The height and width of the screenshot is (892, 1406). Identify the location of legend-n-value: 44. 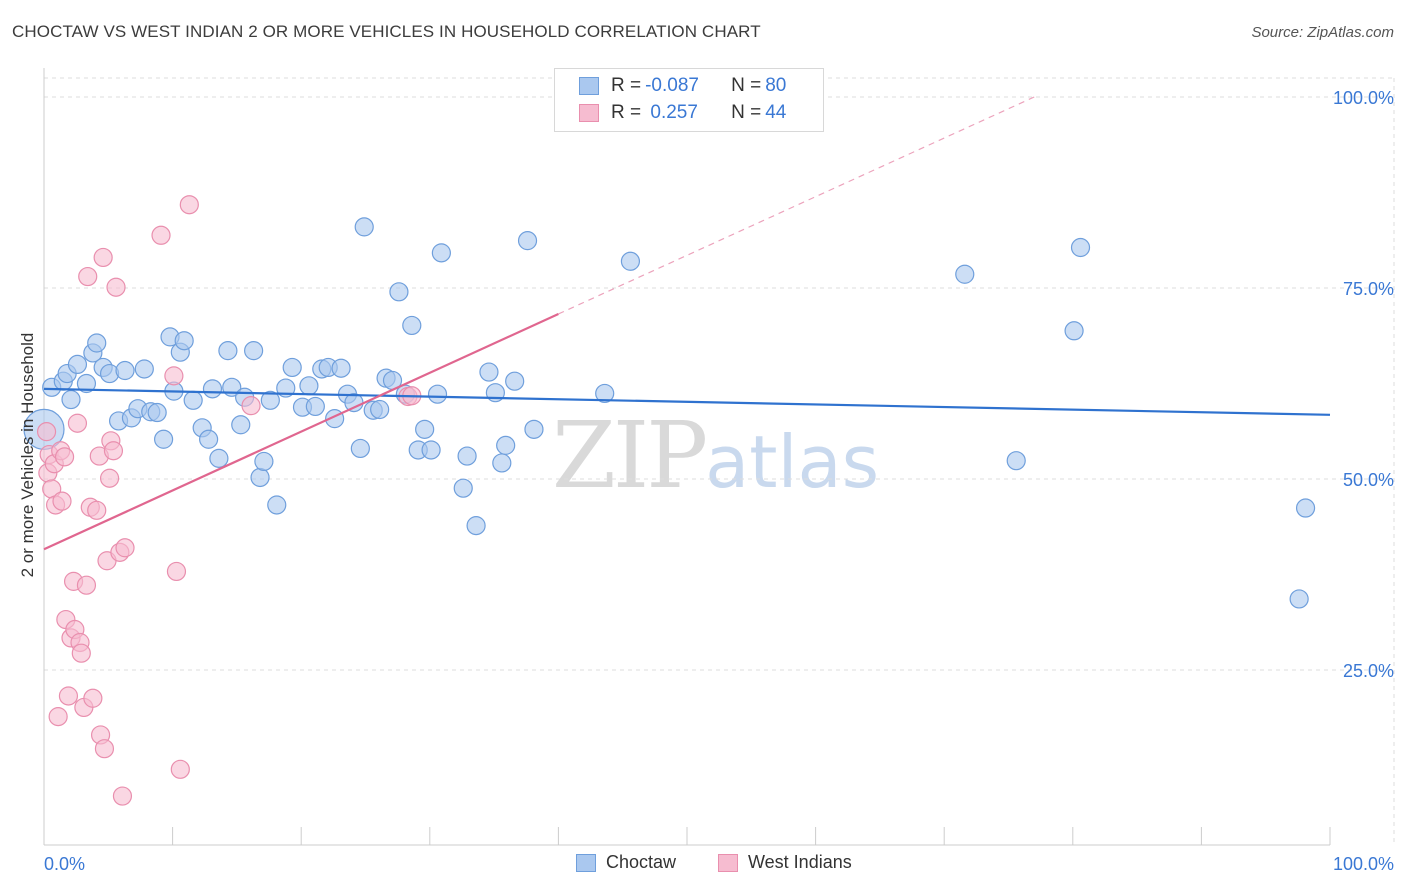
(776, 112).